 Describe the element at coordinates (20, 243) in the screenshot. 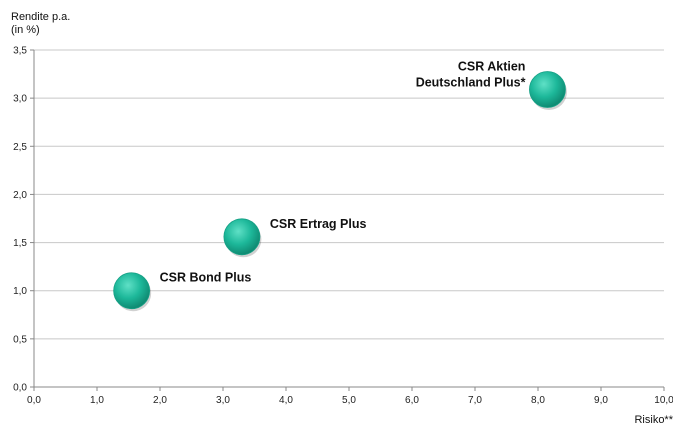

I see `y-tick-label: 1,5` at that location.